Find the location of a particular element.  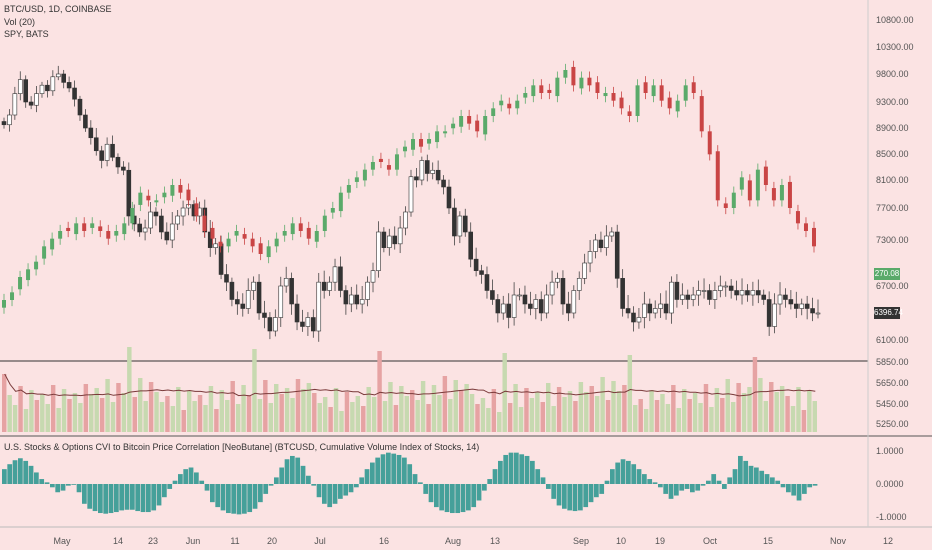

price-tick-label: 6700.00 is located at coordinates (892, 286).